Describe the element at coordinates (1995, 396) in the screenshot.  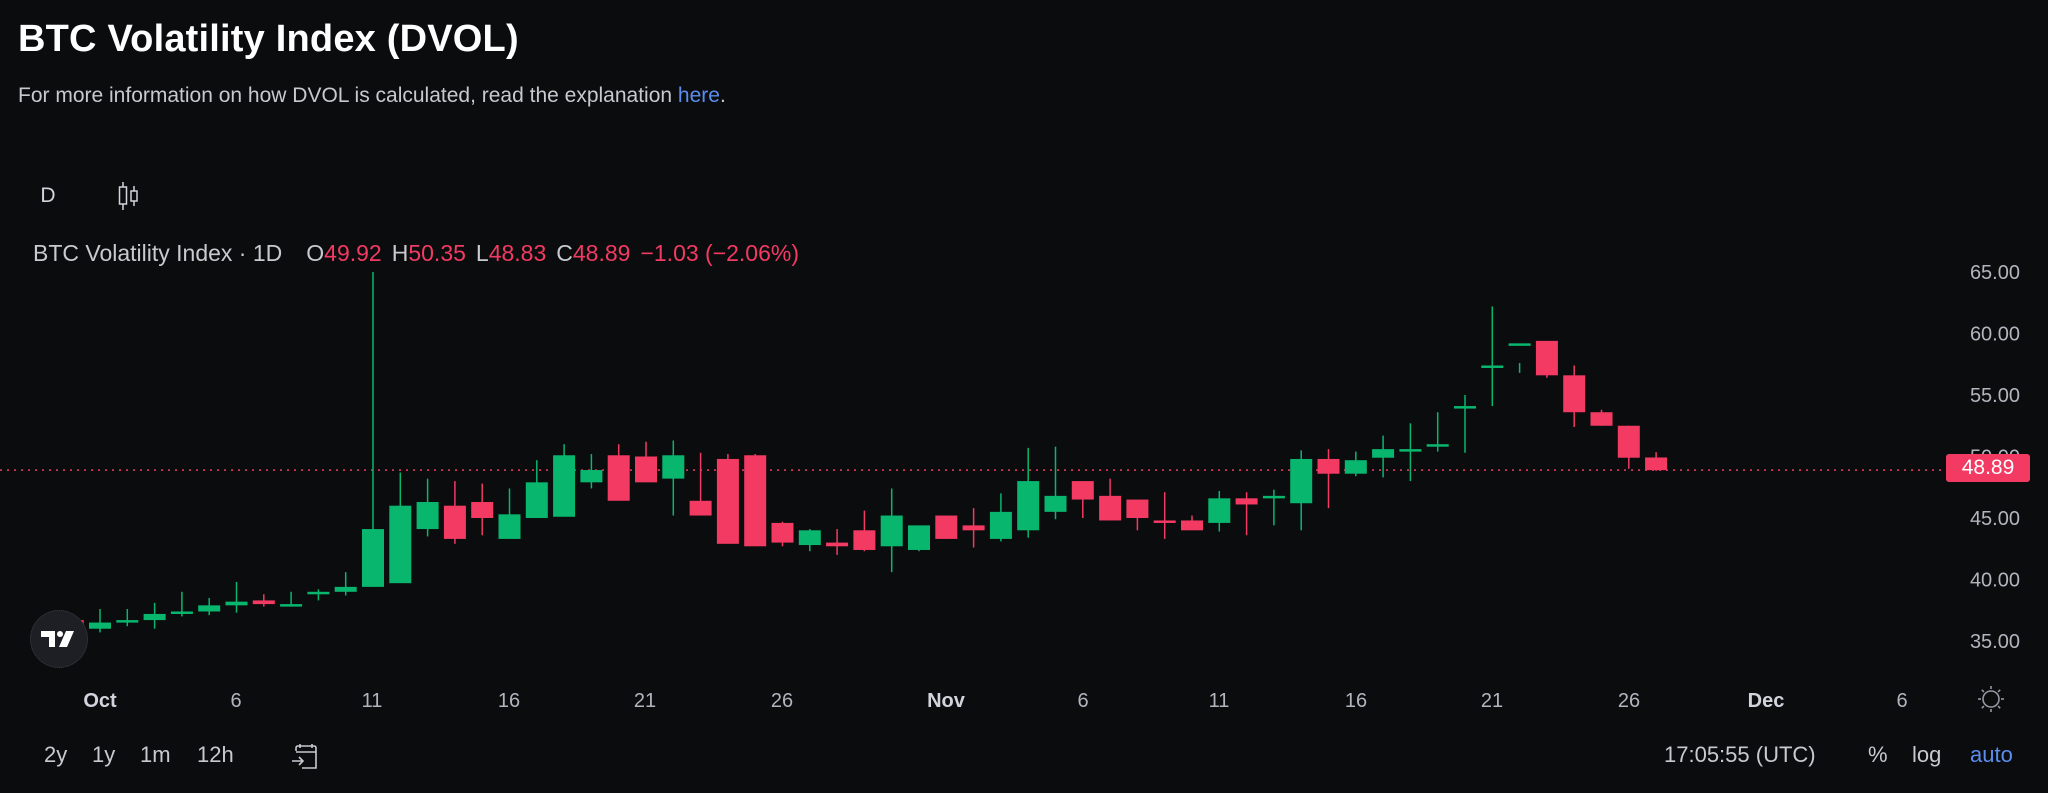
I see `price-tick-label: 55.00` at that location.